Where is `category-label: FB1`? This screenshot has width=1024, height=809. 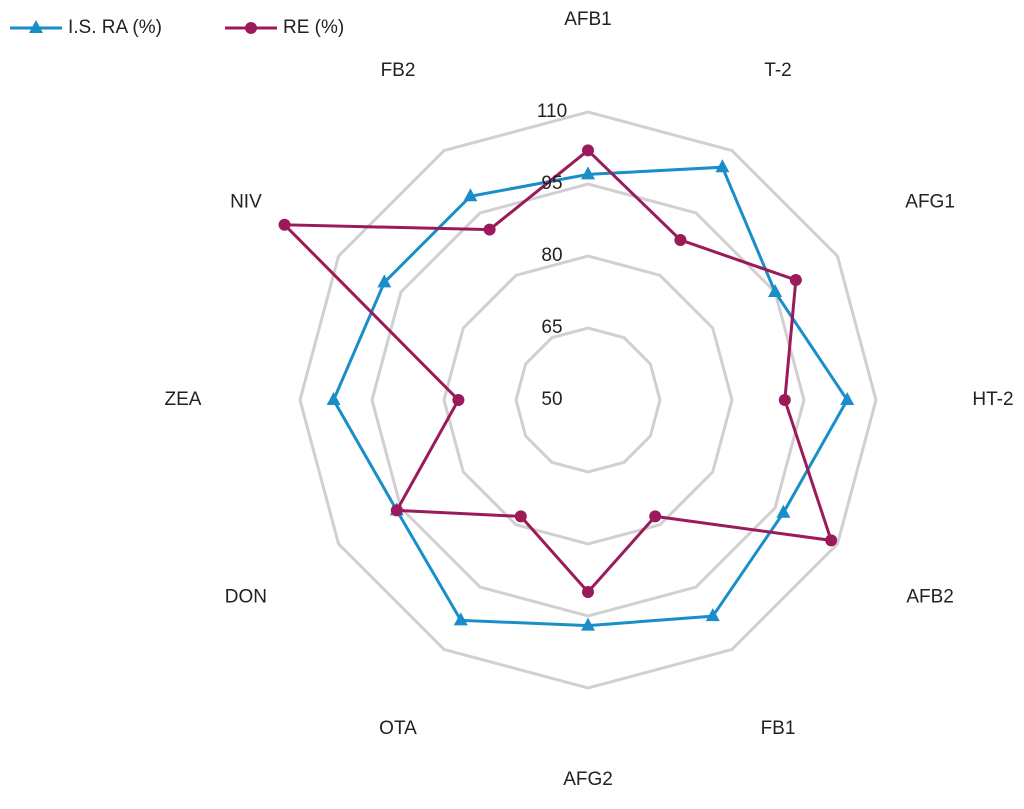
category-label: FB1 is located at coordinates (778, 728).